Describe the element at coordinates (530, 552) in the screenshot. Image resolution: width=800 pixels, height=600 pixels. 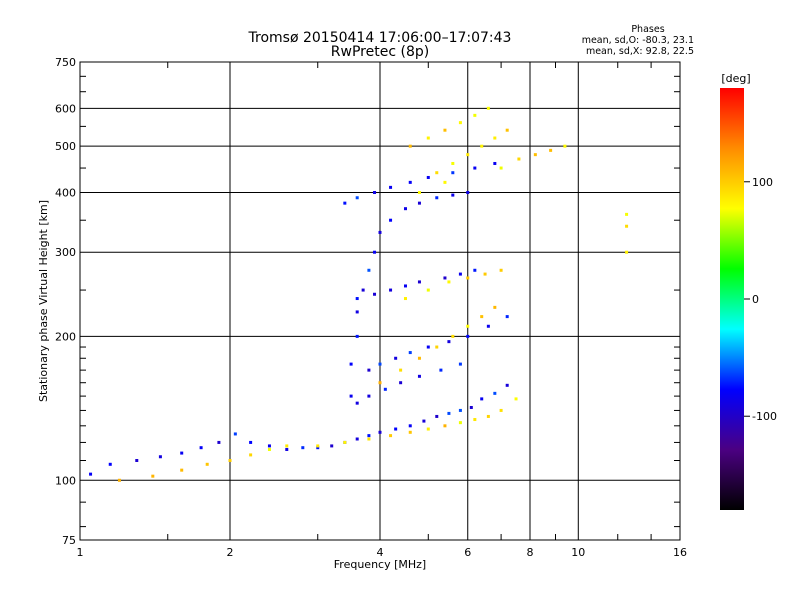
I see `x-tick-label: 8` at that location.